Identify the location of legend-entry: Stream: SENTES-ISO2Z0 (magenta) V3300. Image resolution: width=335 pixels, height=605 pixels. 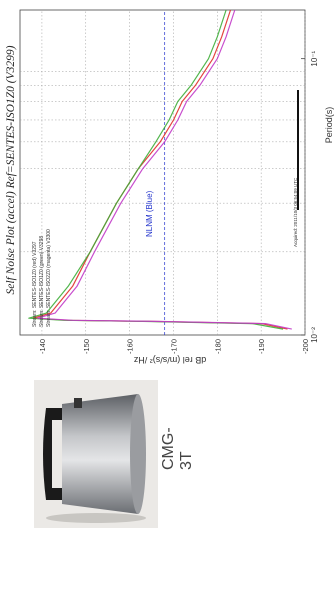
(49, 278).